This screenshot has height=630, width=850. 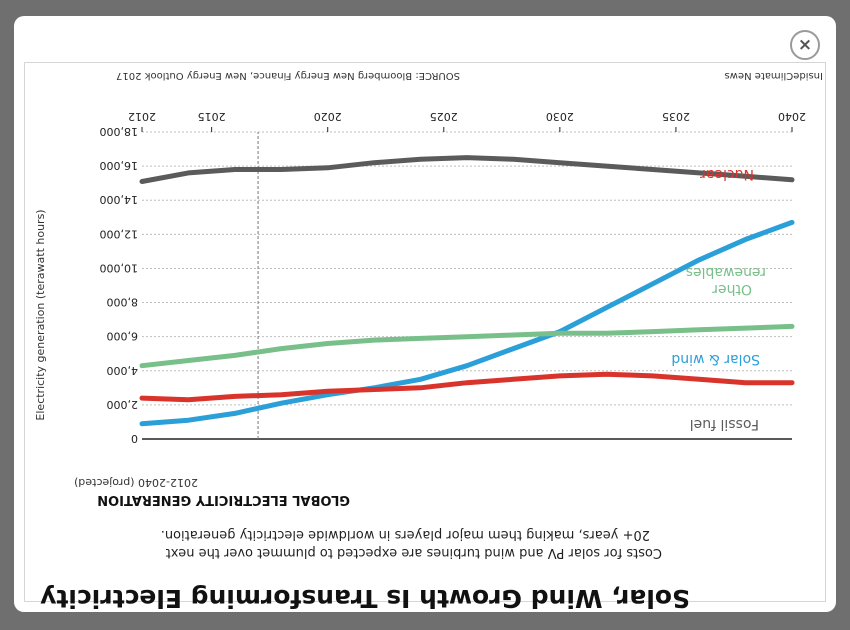 I want to click on x-tick-label: 2012, so click(x=142, y=116).